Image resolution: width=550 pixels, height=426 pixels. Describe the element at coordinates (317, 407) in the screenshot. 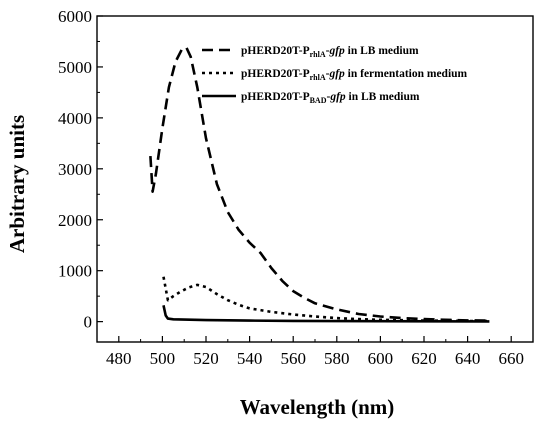

I see `x-axis-title: Wavelength (nm)` at that location.